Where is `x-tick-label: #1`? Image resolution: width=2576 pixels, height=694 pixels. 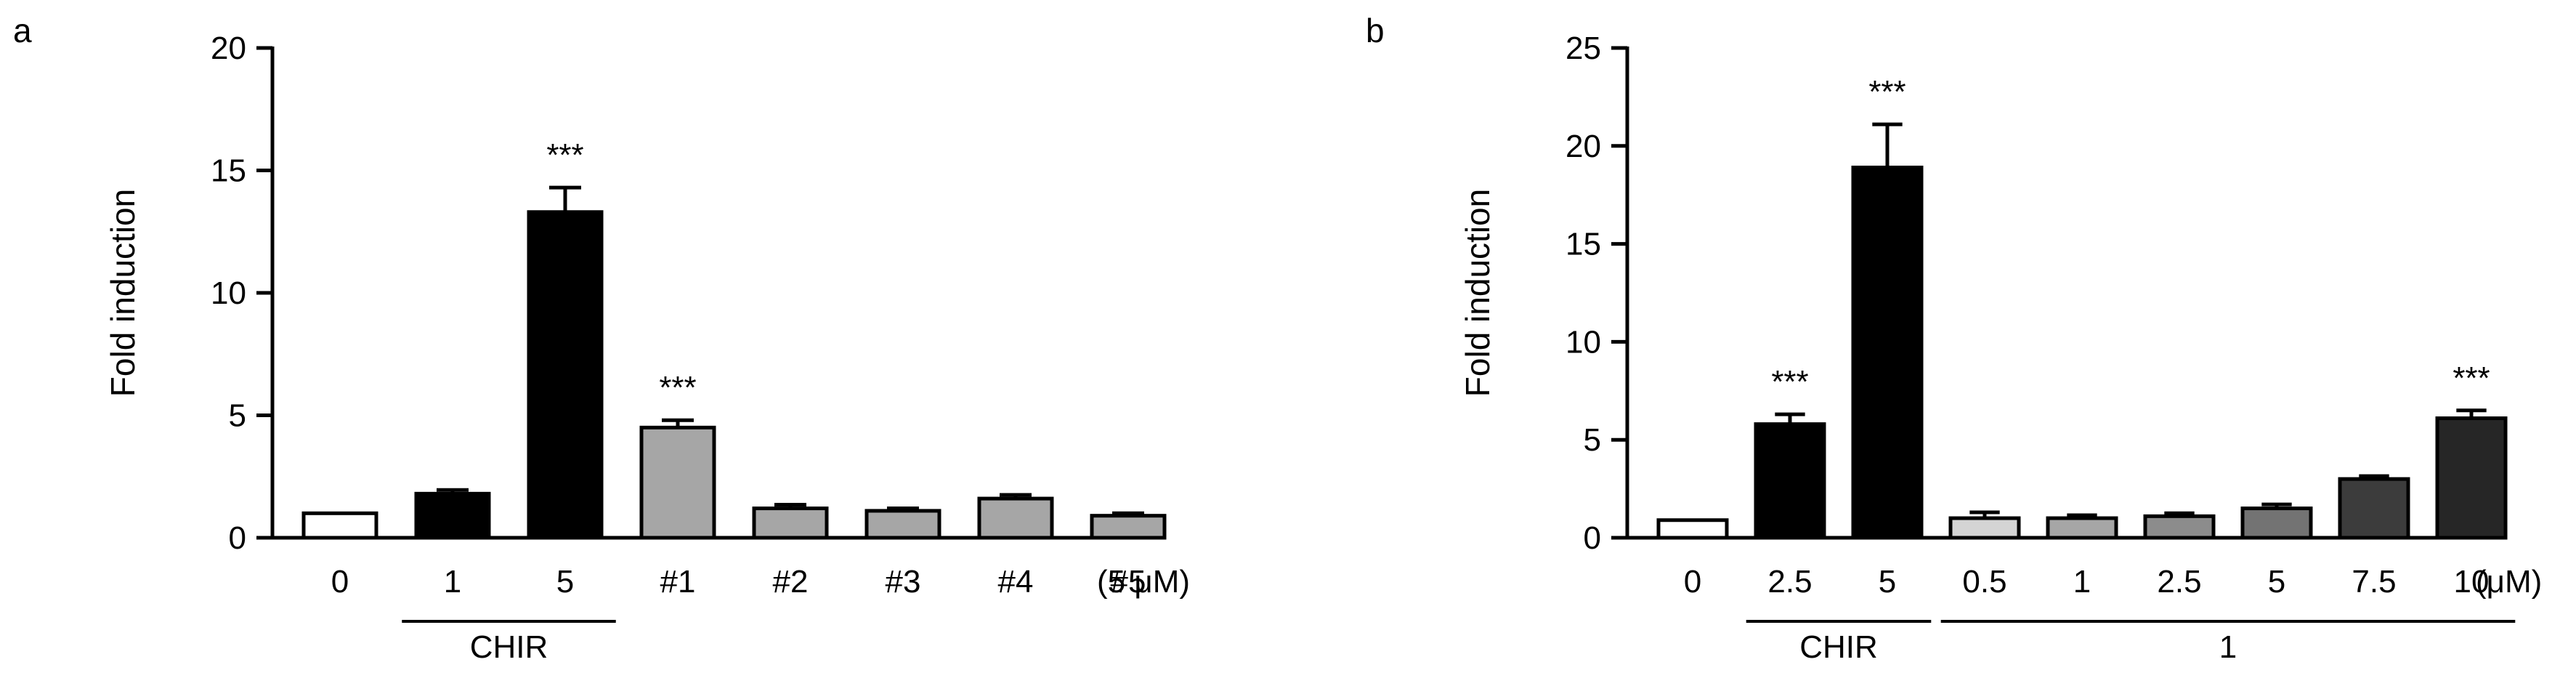
x-tick-label: #1 is located at coordinates (678, 582).